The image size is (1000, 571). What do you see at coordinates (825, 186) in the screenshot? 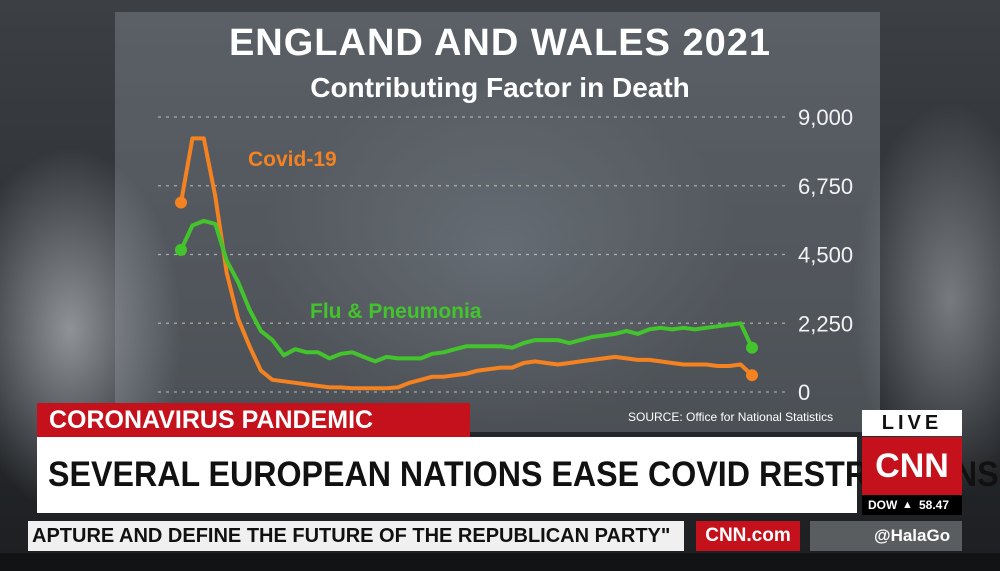
I see `y-tick-label: 6,750` at bounding box center [825, 186].